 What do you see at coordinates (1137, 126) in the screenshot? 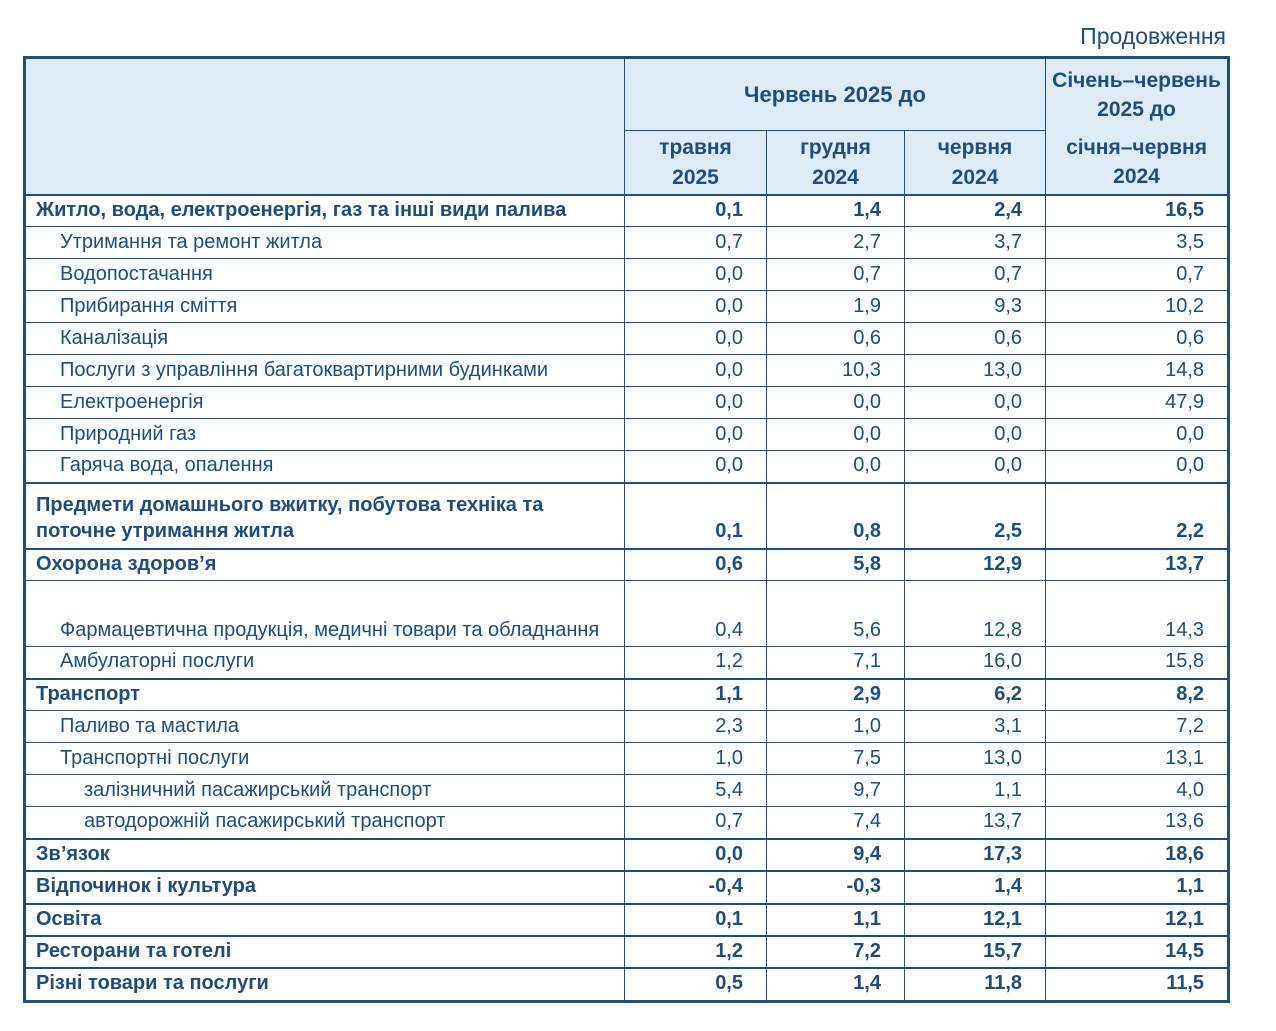
I see `period-column-header: Січень–червень 2025 до січня–червня 2024` at bounding box center [1137, 126].